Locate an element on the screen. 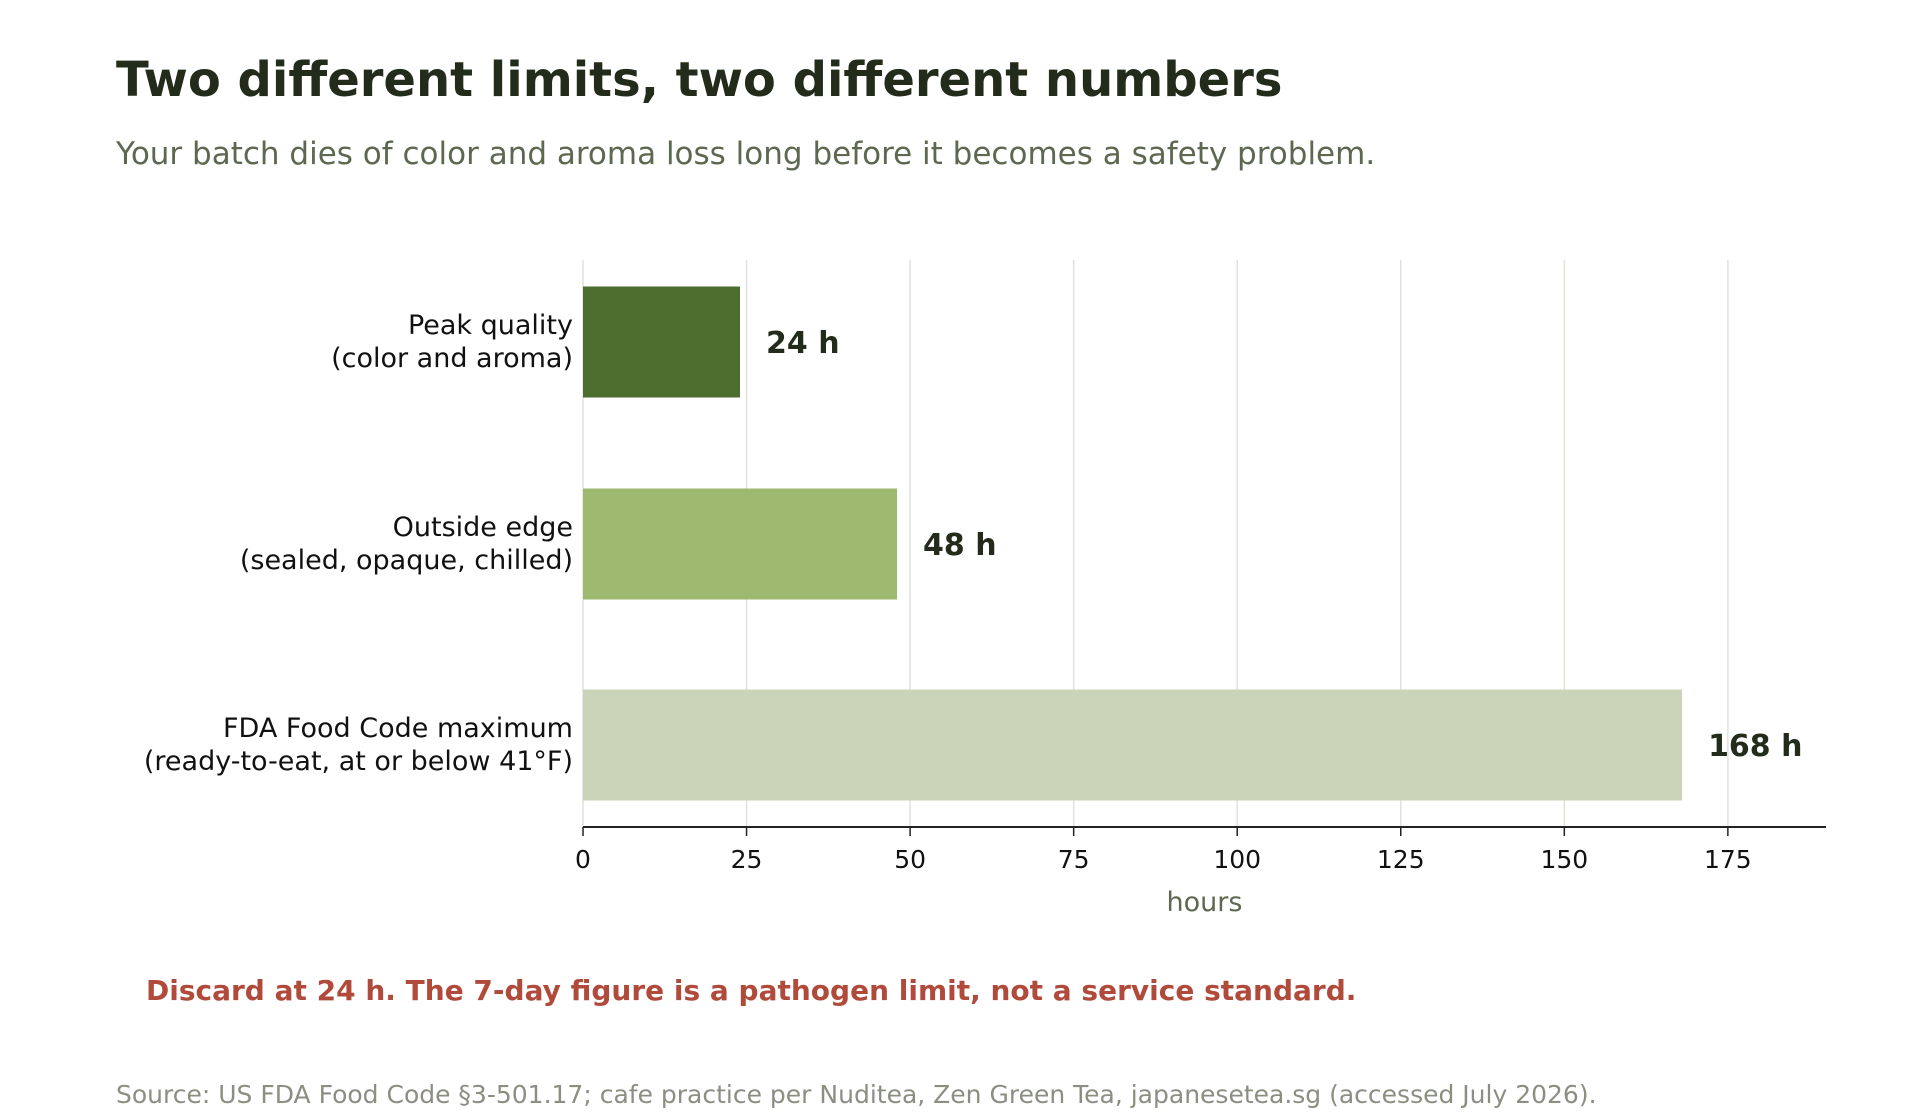 The width and height of the screenshot is (1920, 1120). category-label-1-line-0: Outside edge is located at coordinates (483, 527).